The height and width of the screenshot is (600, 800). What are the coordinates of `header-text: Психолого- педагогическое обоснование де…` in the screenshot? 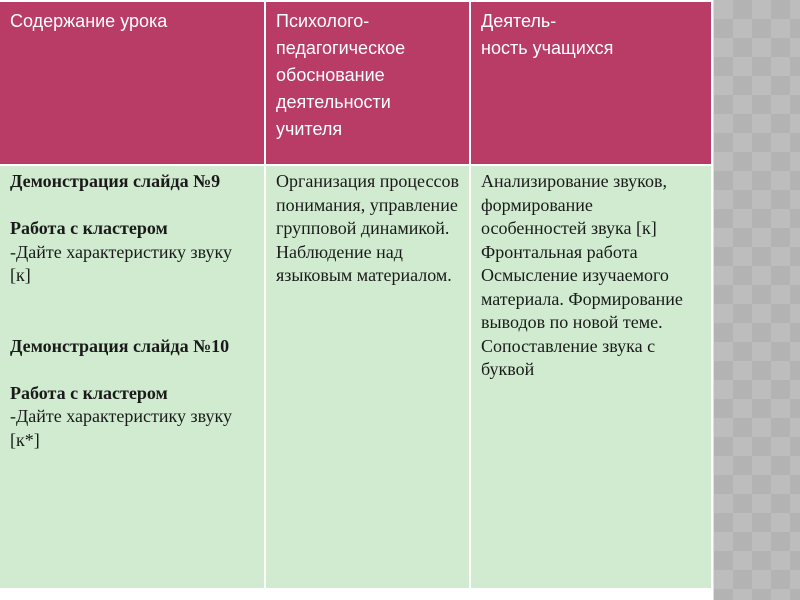 It's located at (341, 75).